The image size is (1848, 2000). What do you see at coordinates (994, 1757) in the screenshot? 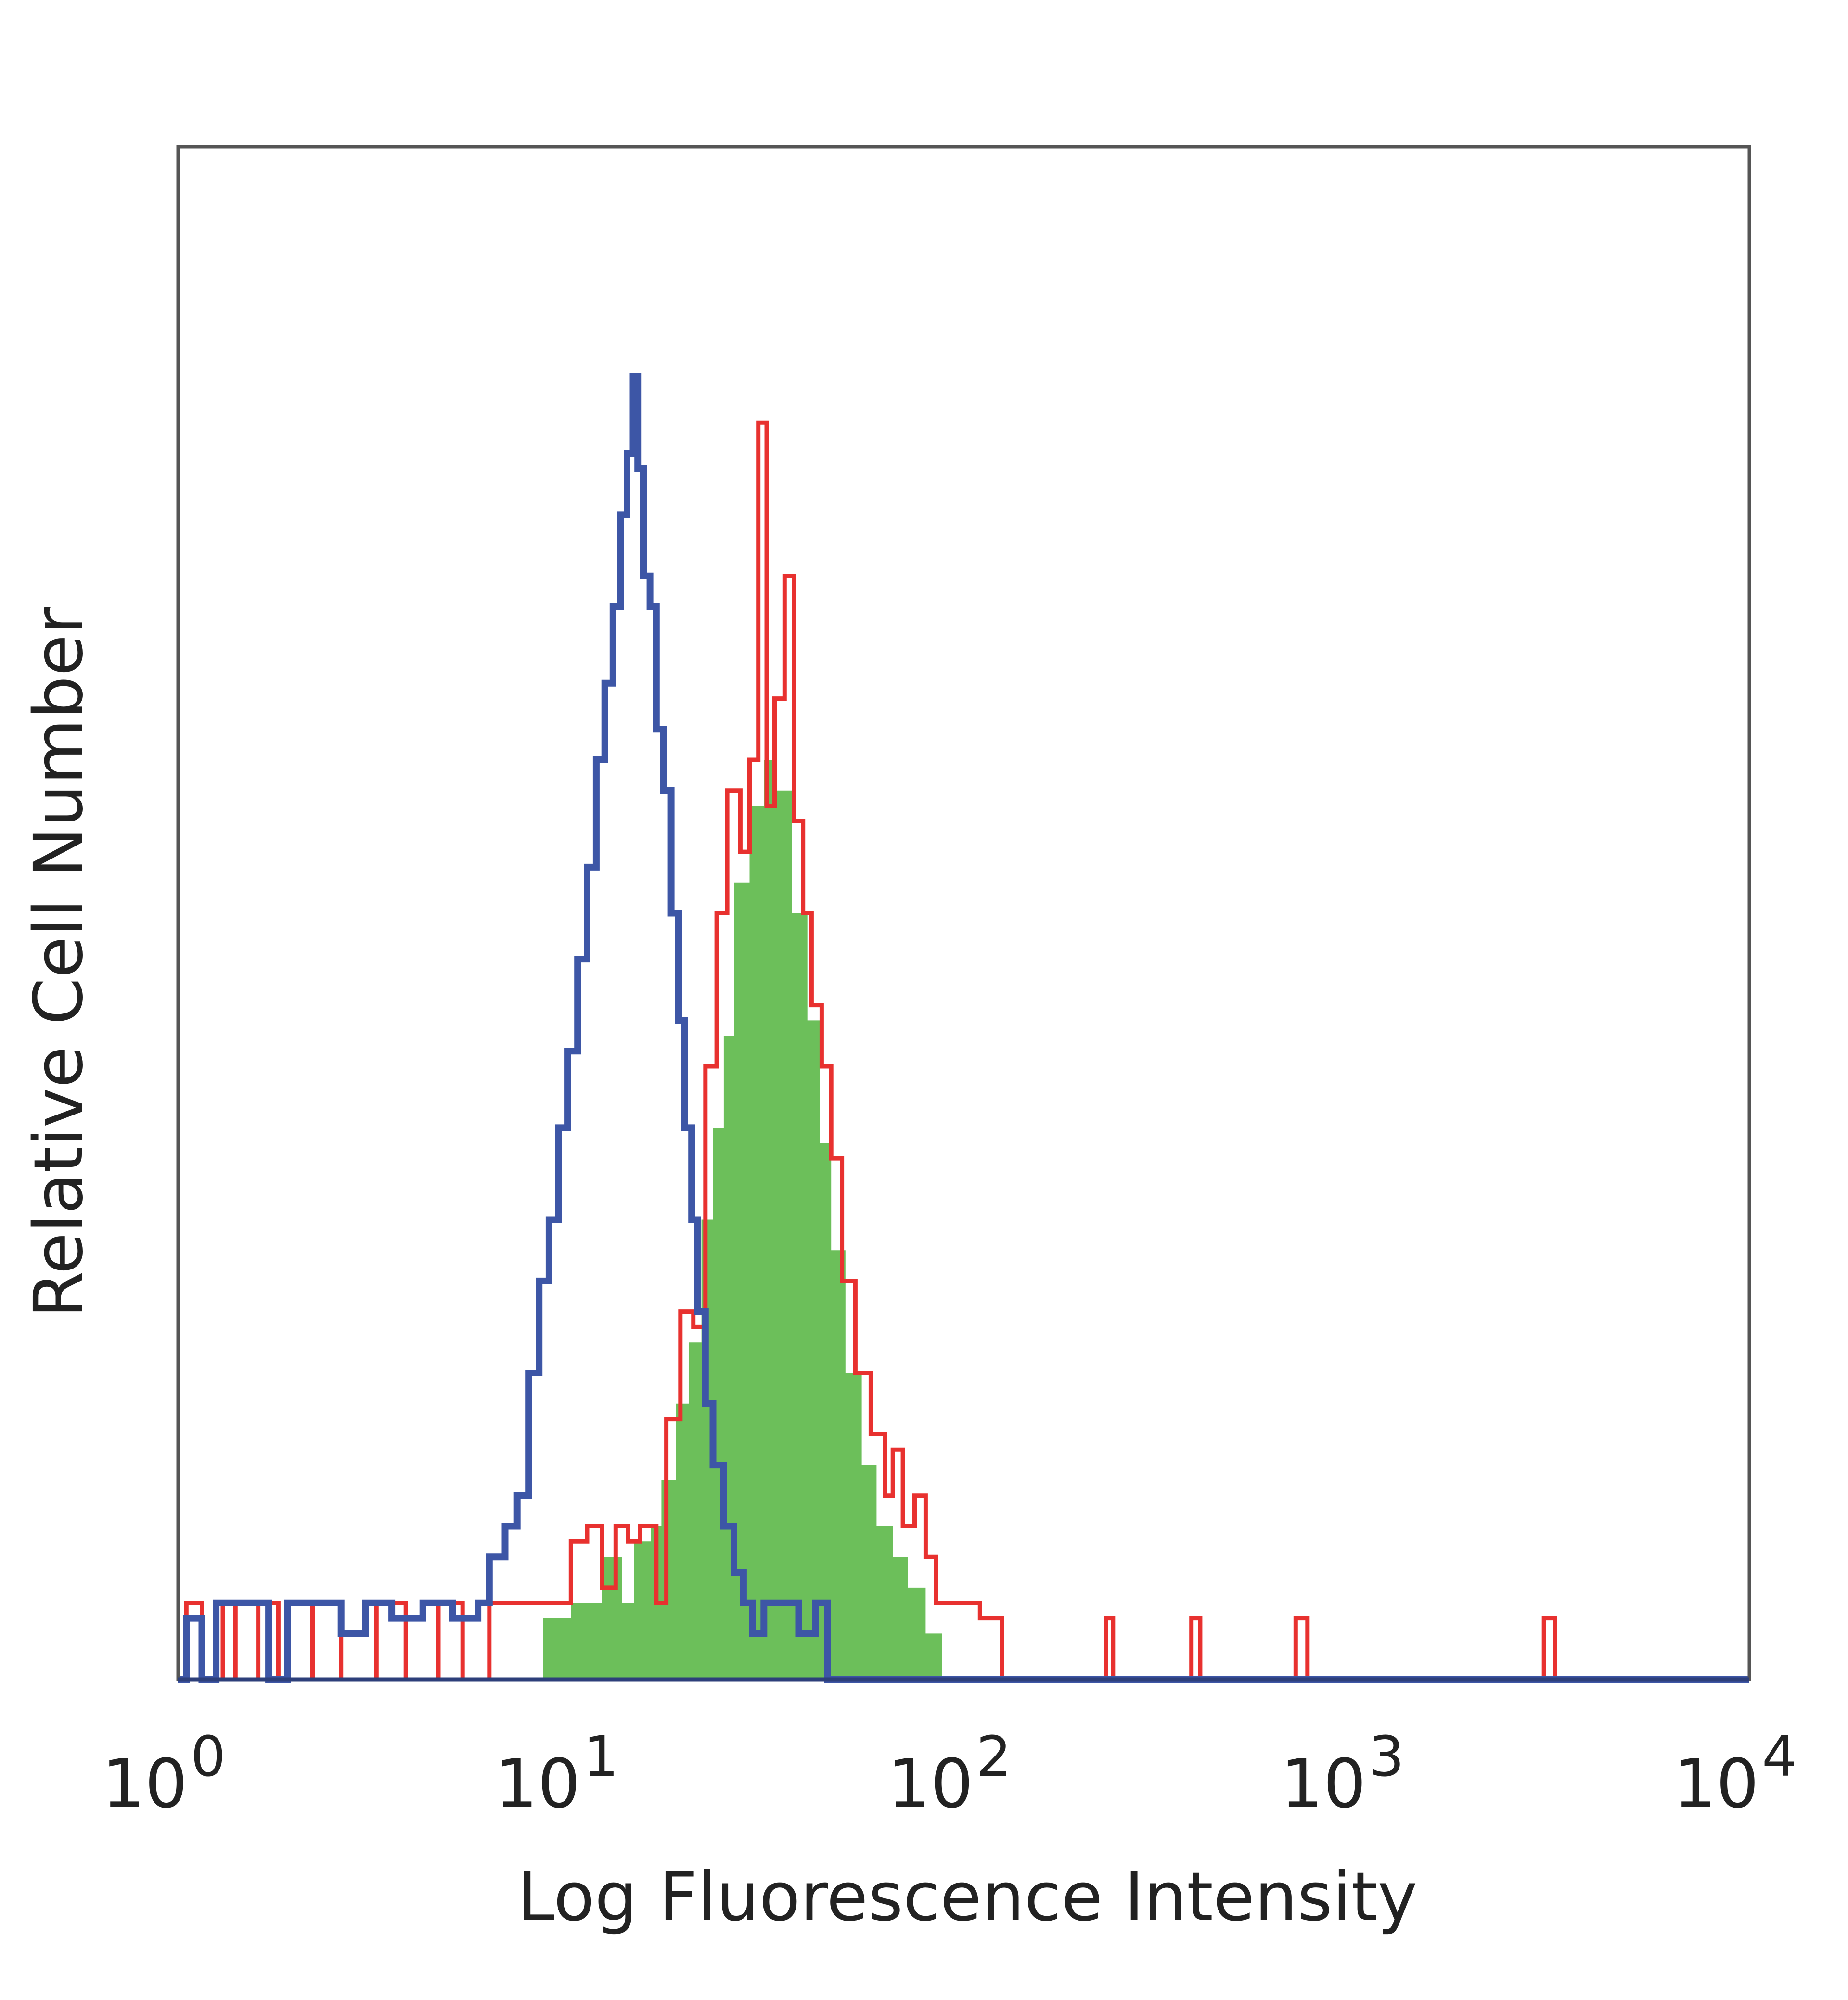
I see `x-tick-exponent: 2` at bounding box center [994, 1757].